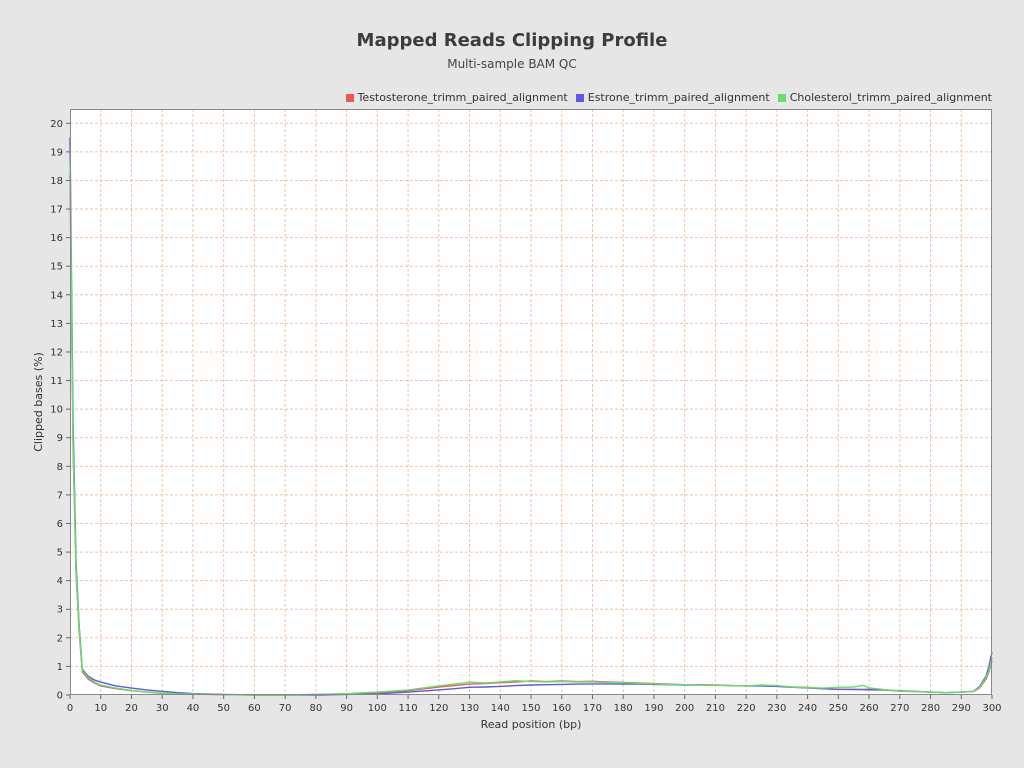 Image resolution: width=1024 pixels, height=768 pixels. Describe the element at coordinates (38, 402) in the screenshot. I see `y-axis-label: Clipped bases (%)` at that location.